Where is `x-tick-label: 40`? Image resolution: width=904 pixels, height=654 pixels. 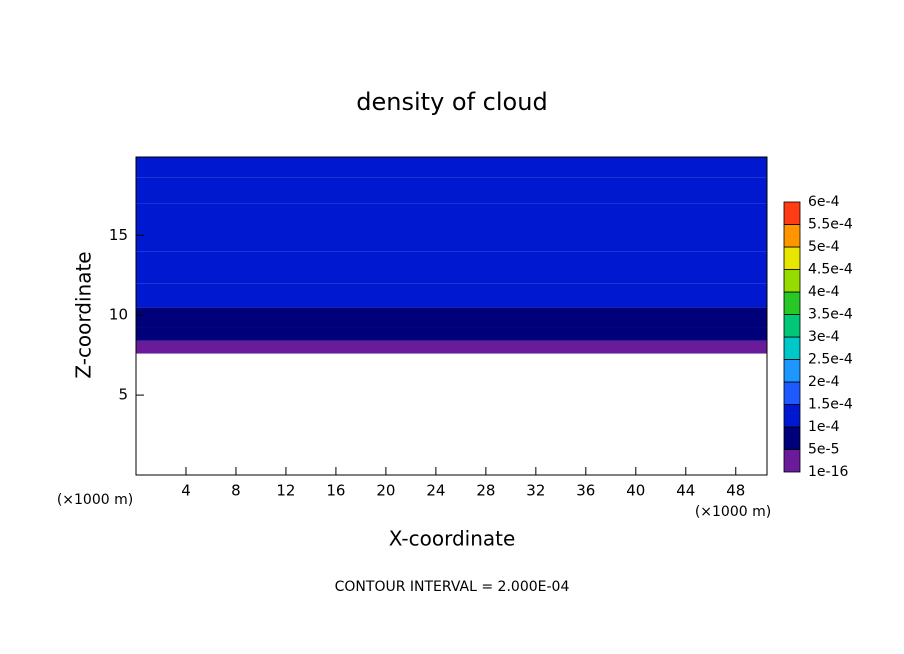
x-tick-label: 40 is located at coordinates (635, 491).